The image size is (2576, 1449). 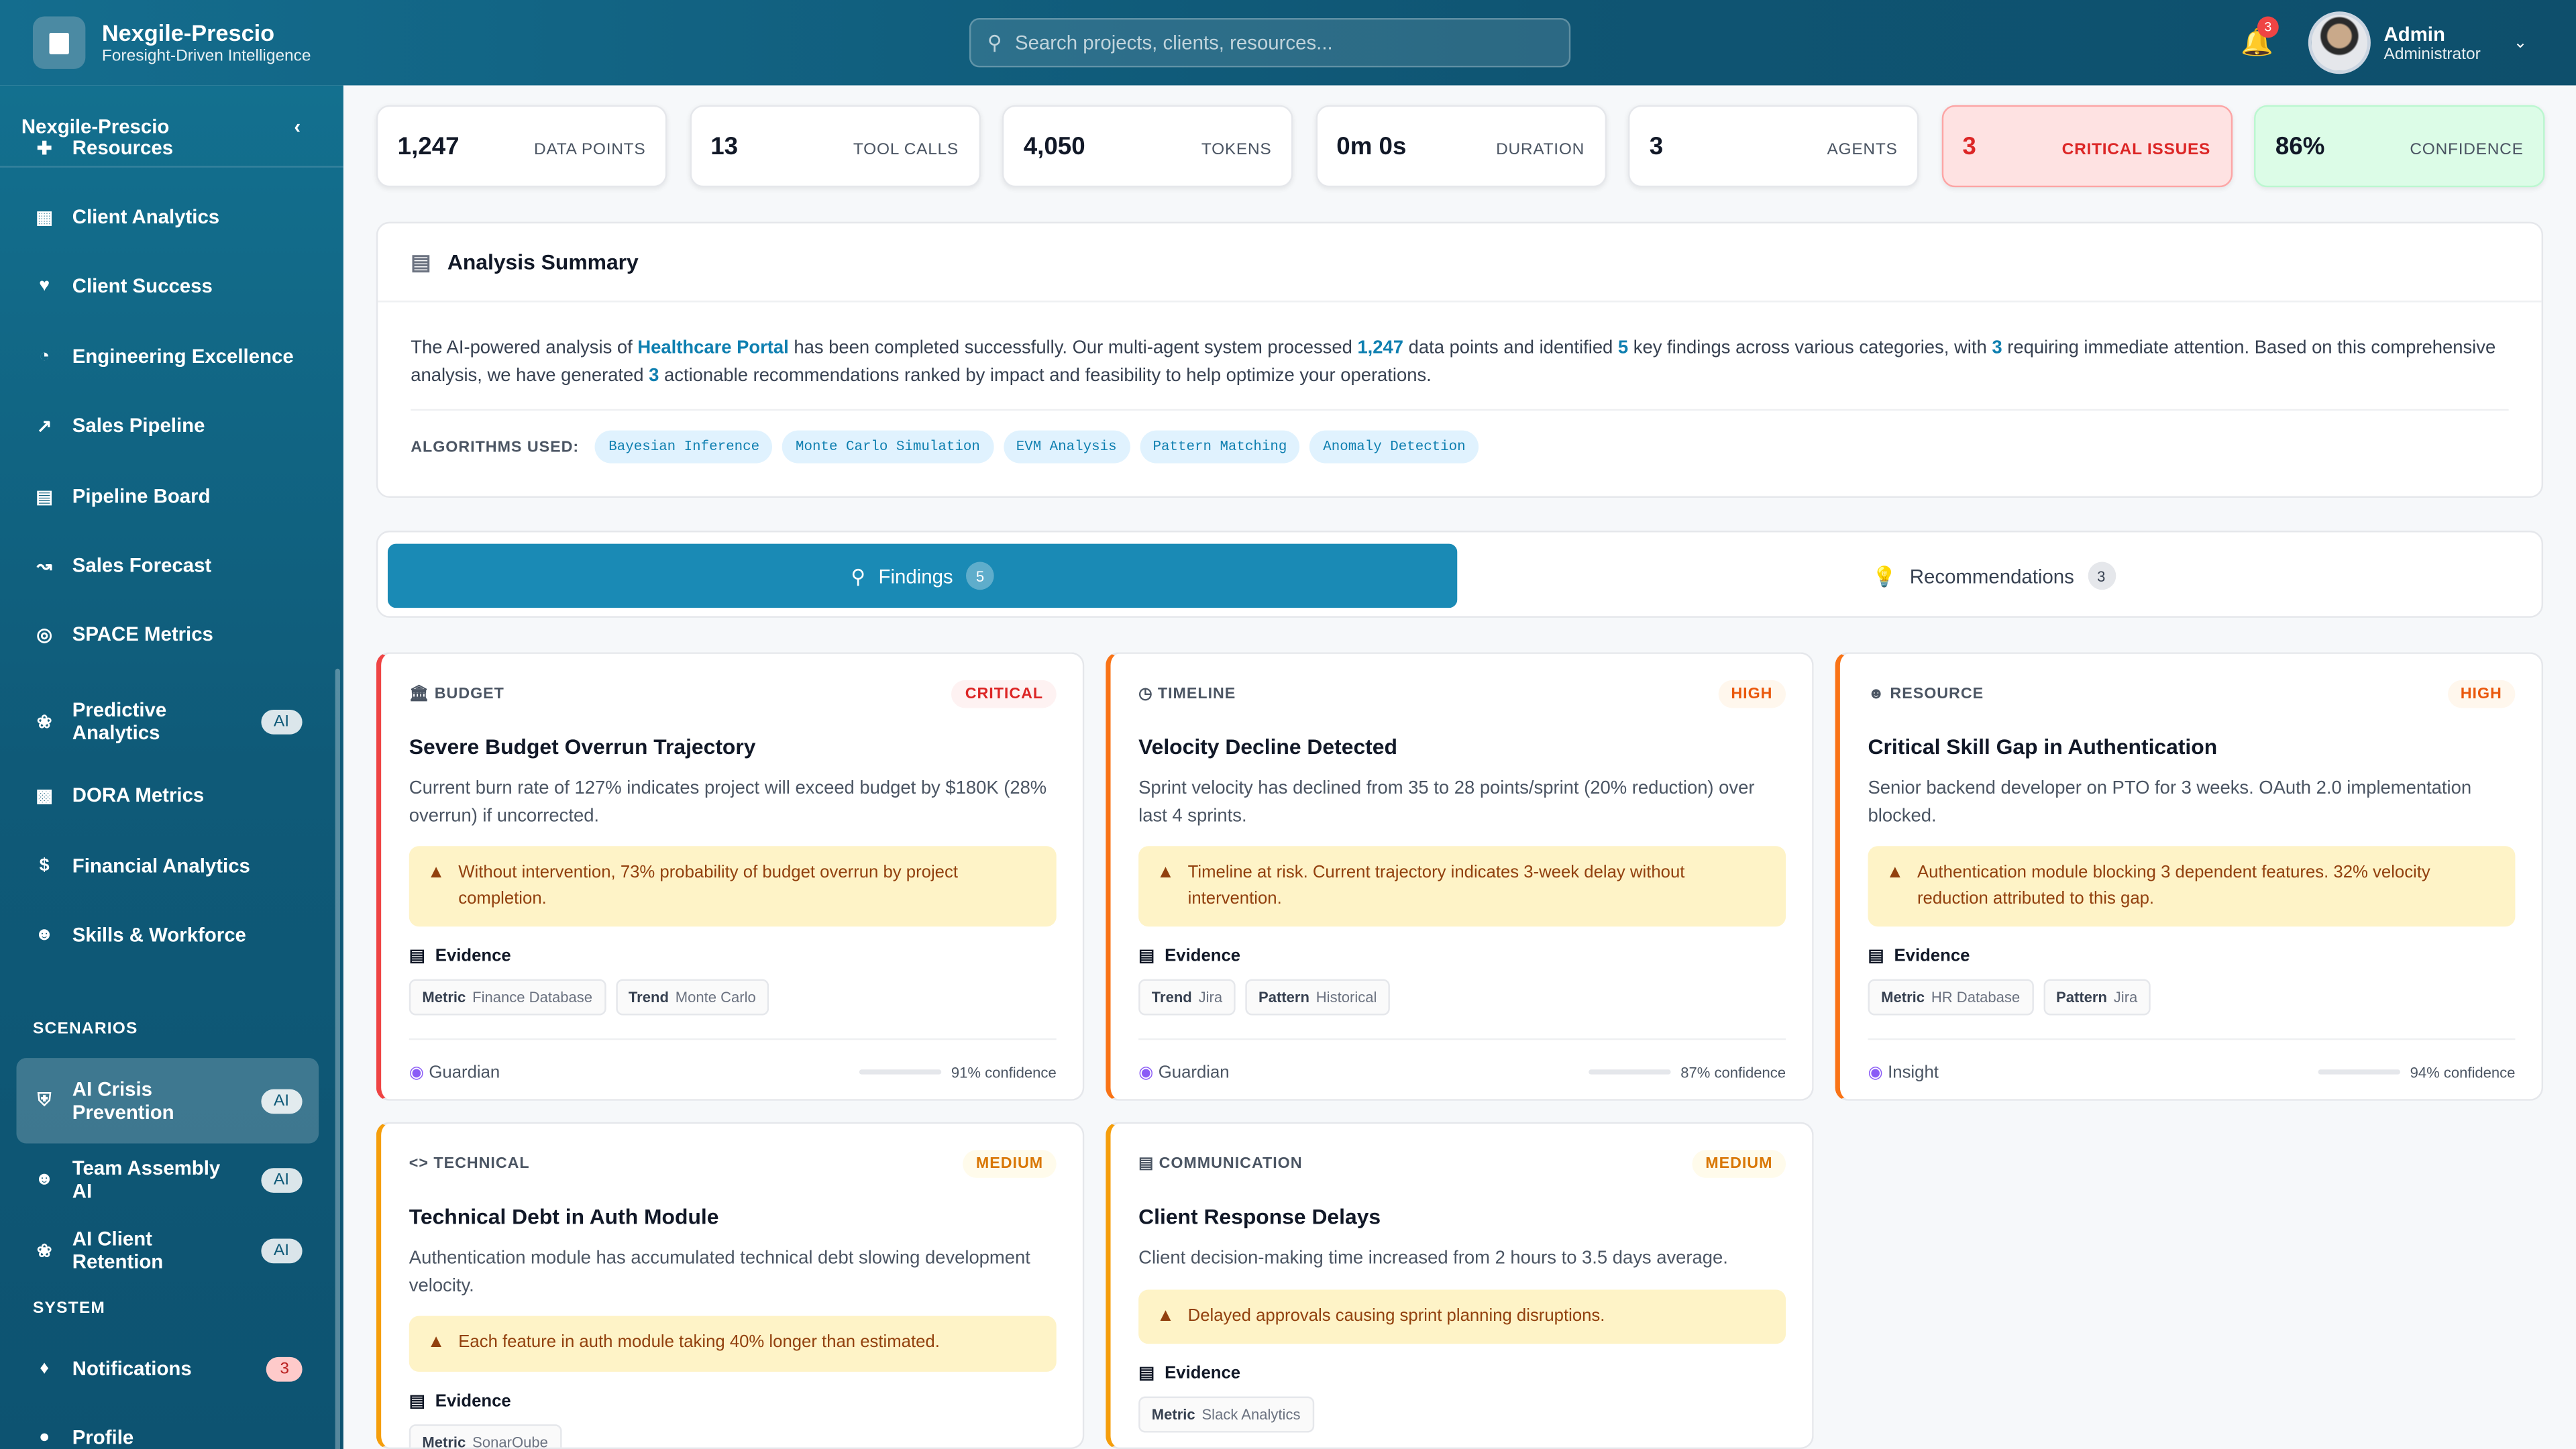 I want to click on sidebar-item-client-analytics: ▦ Client Analytics, so click(x=167, y=216).